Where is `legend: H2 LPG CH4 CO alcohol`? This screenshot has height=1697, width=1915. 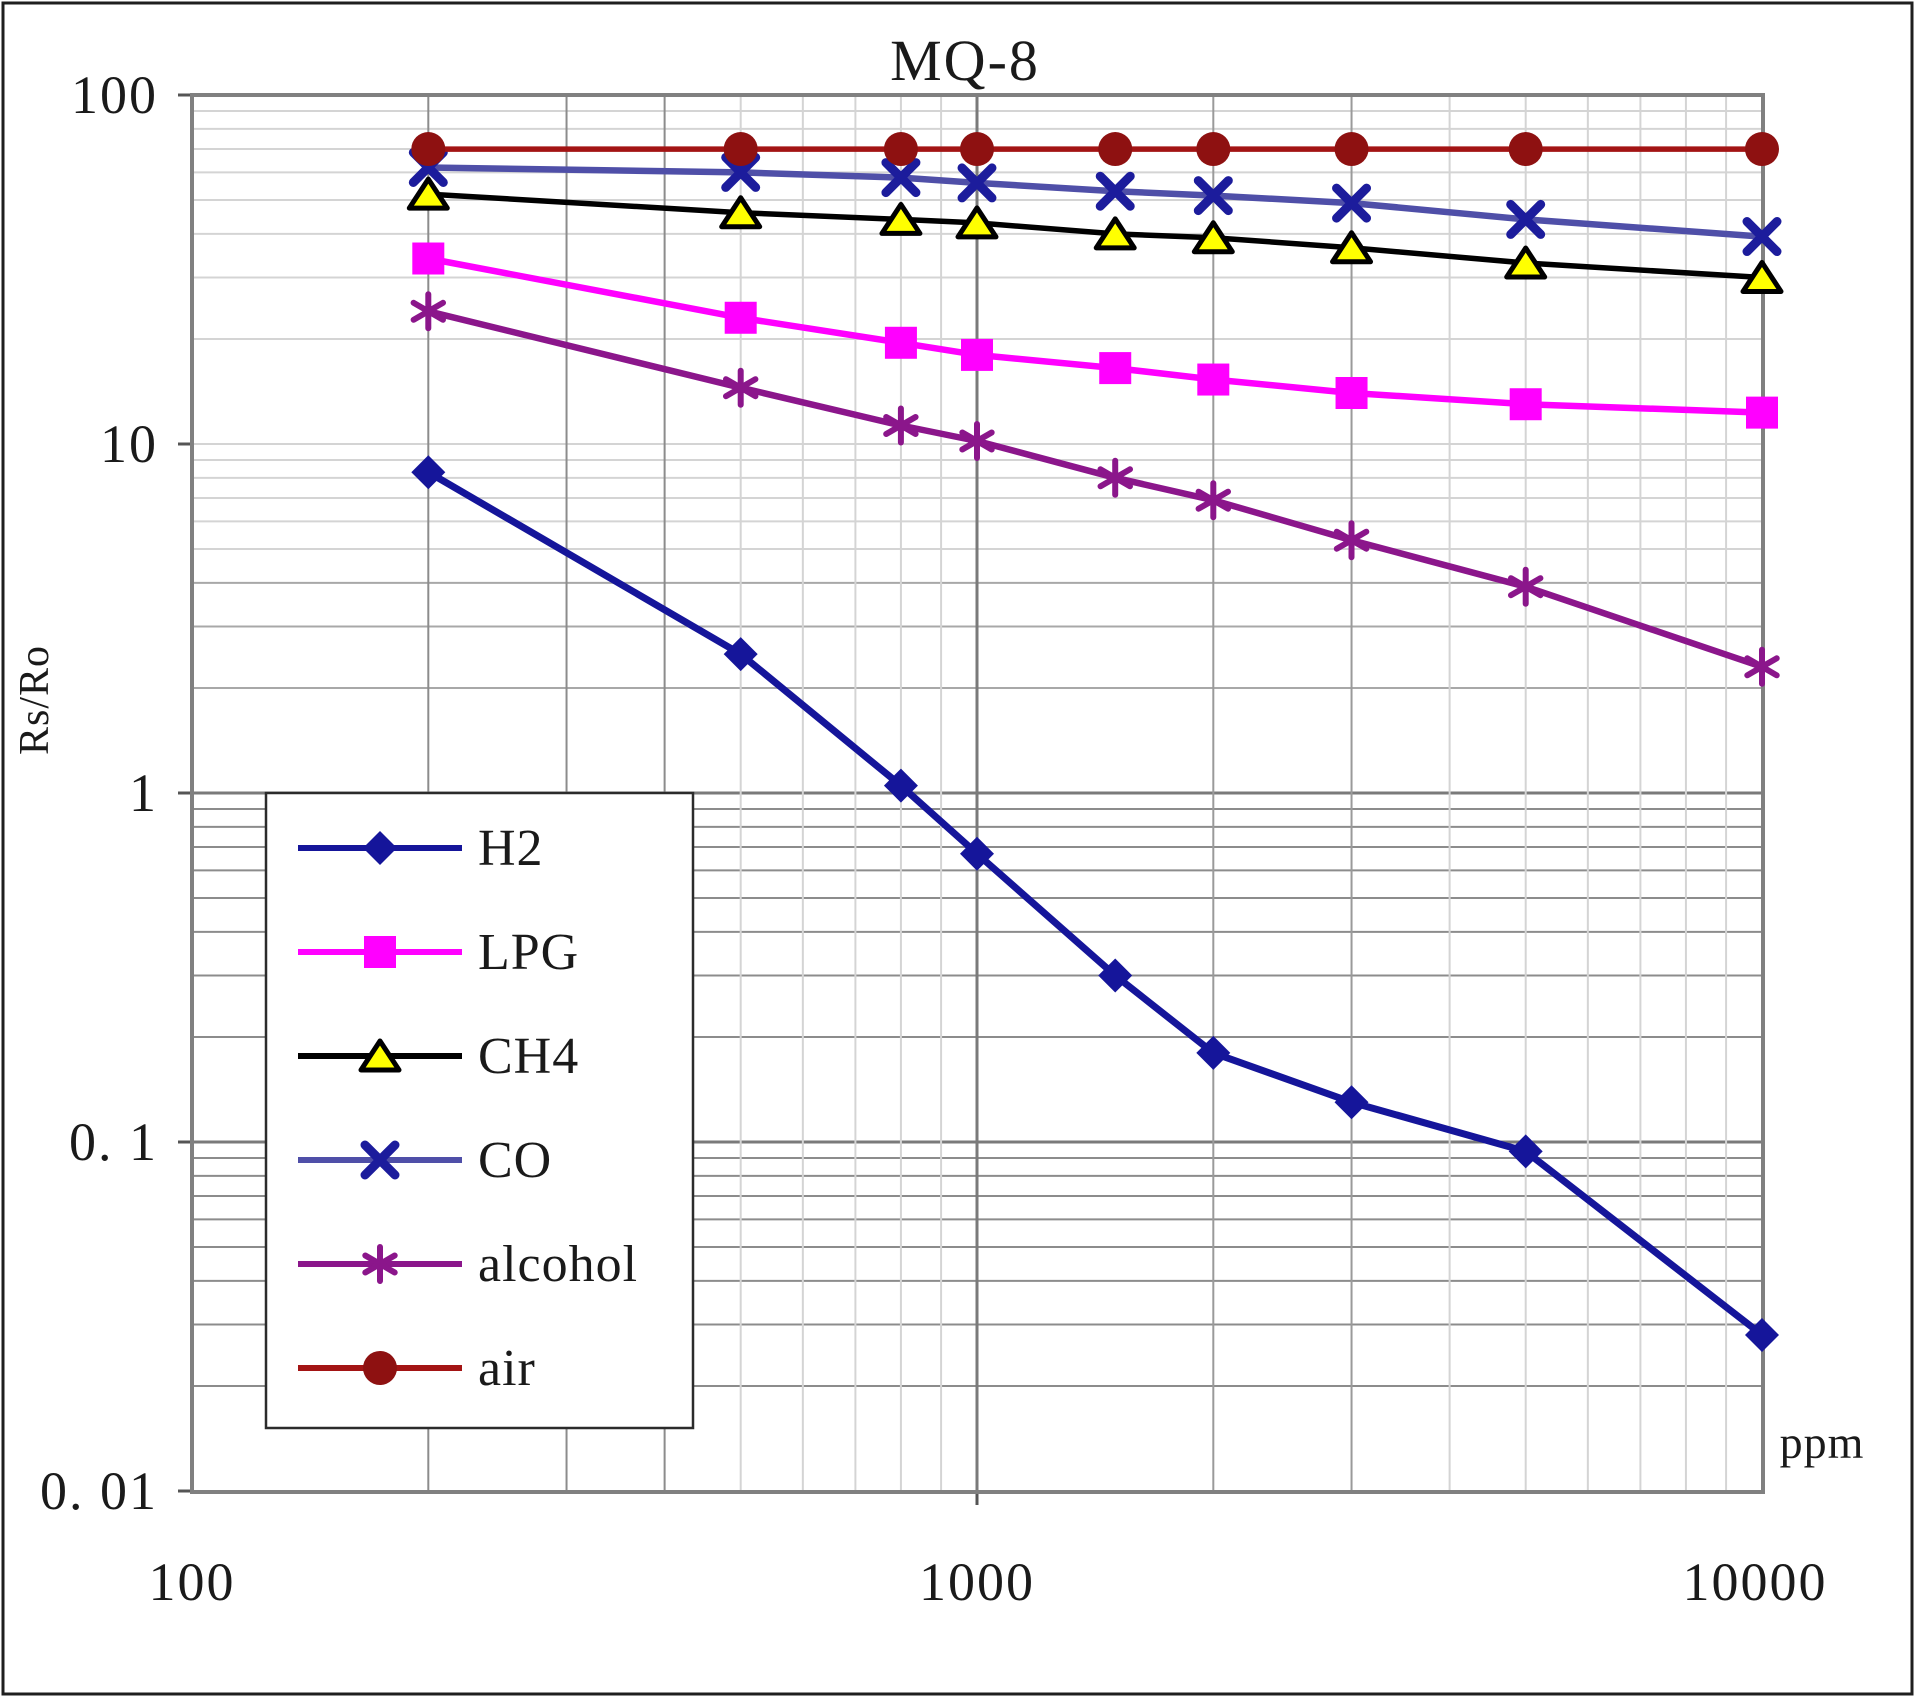
legend: H2 LPG CH4 CO alcohol is located at coordinates (479, 1110).